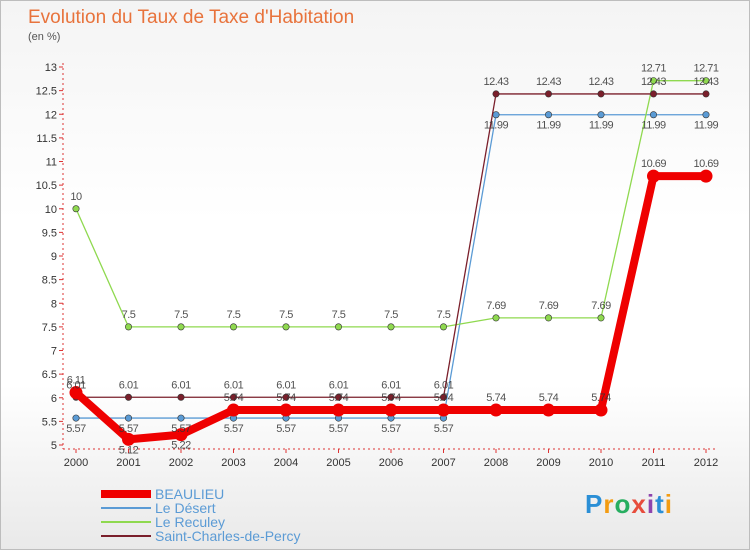 The width and height of the screenshot is (750, 550). I want to click on data-label-le-reculey: 12.71, so click(705, 69).